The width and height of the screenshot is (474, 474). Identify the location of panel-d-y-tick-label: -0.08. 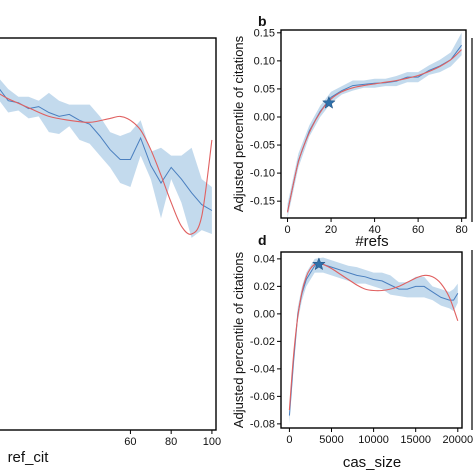
(262, 424).